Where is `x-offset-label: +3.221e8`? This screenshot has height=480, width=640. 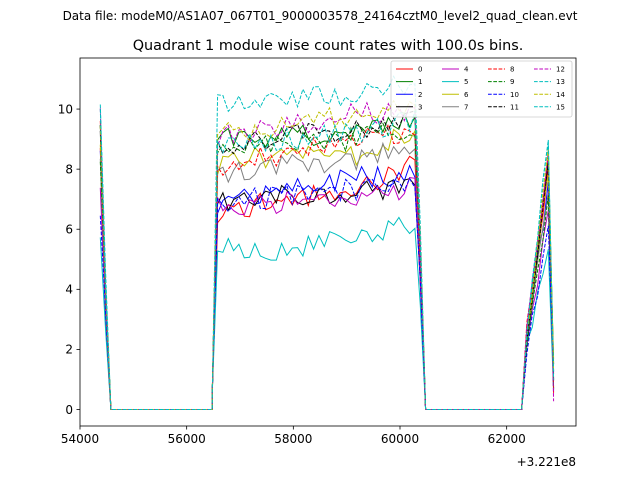
x-offset-label: +3.221e8 is located at coordinates (546, 462).